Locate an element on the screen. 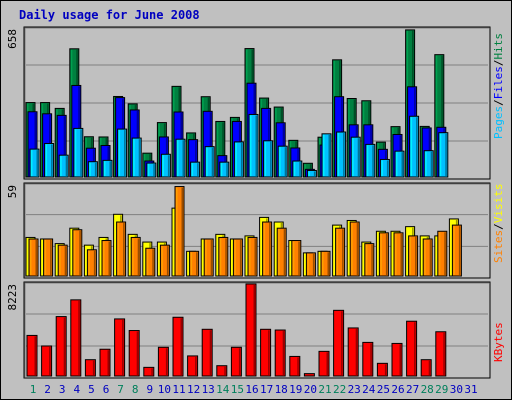 The image size is (512, 400). hits-files-pages-legend: Pages/Files/Hits is located at coordinates (498, 86).